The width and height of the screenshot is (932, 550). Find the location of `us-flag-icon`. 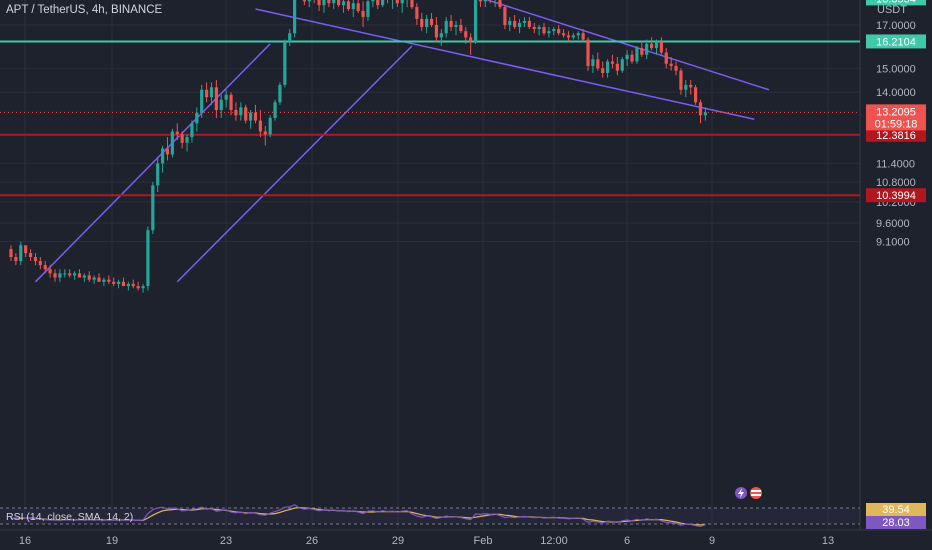

us-flag-icon is located at coordinates (756, 493).